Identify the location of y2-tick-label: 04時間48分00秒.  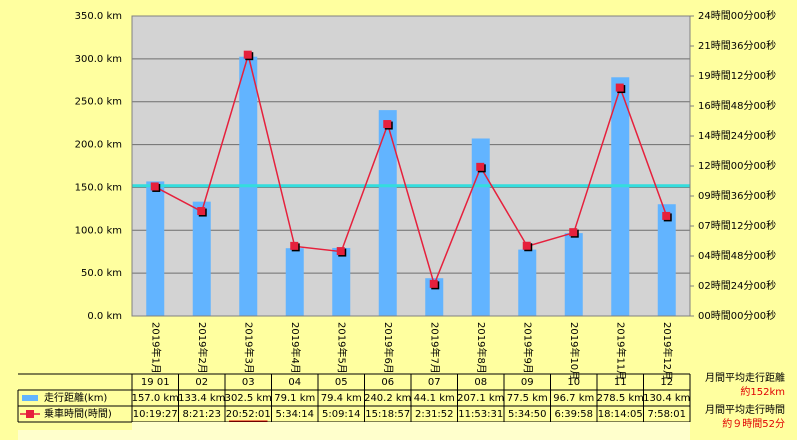
(737, 255).